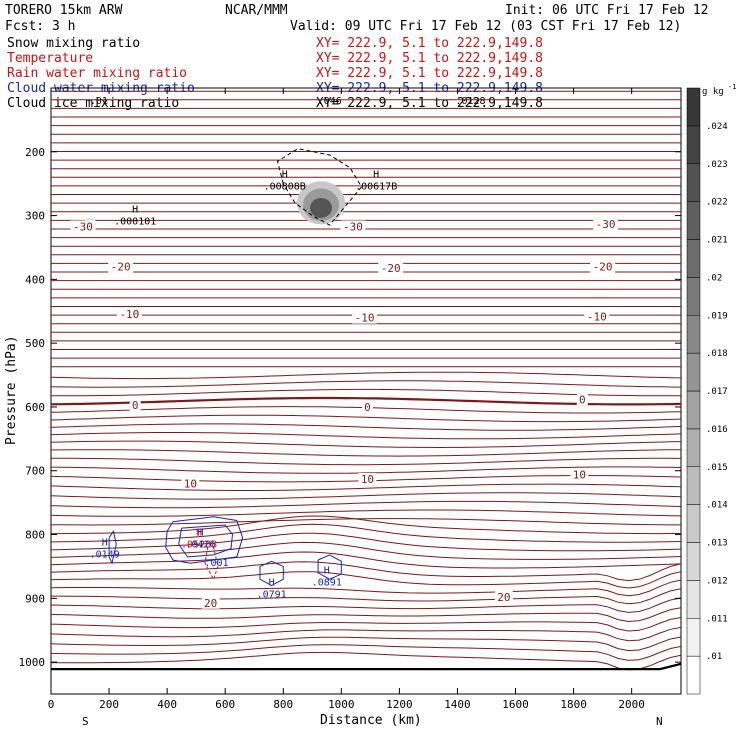  Describe the element at coordinates (272, 595) in the screenshot. I see `maximum-marker-value: .0791` at that location.